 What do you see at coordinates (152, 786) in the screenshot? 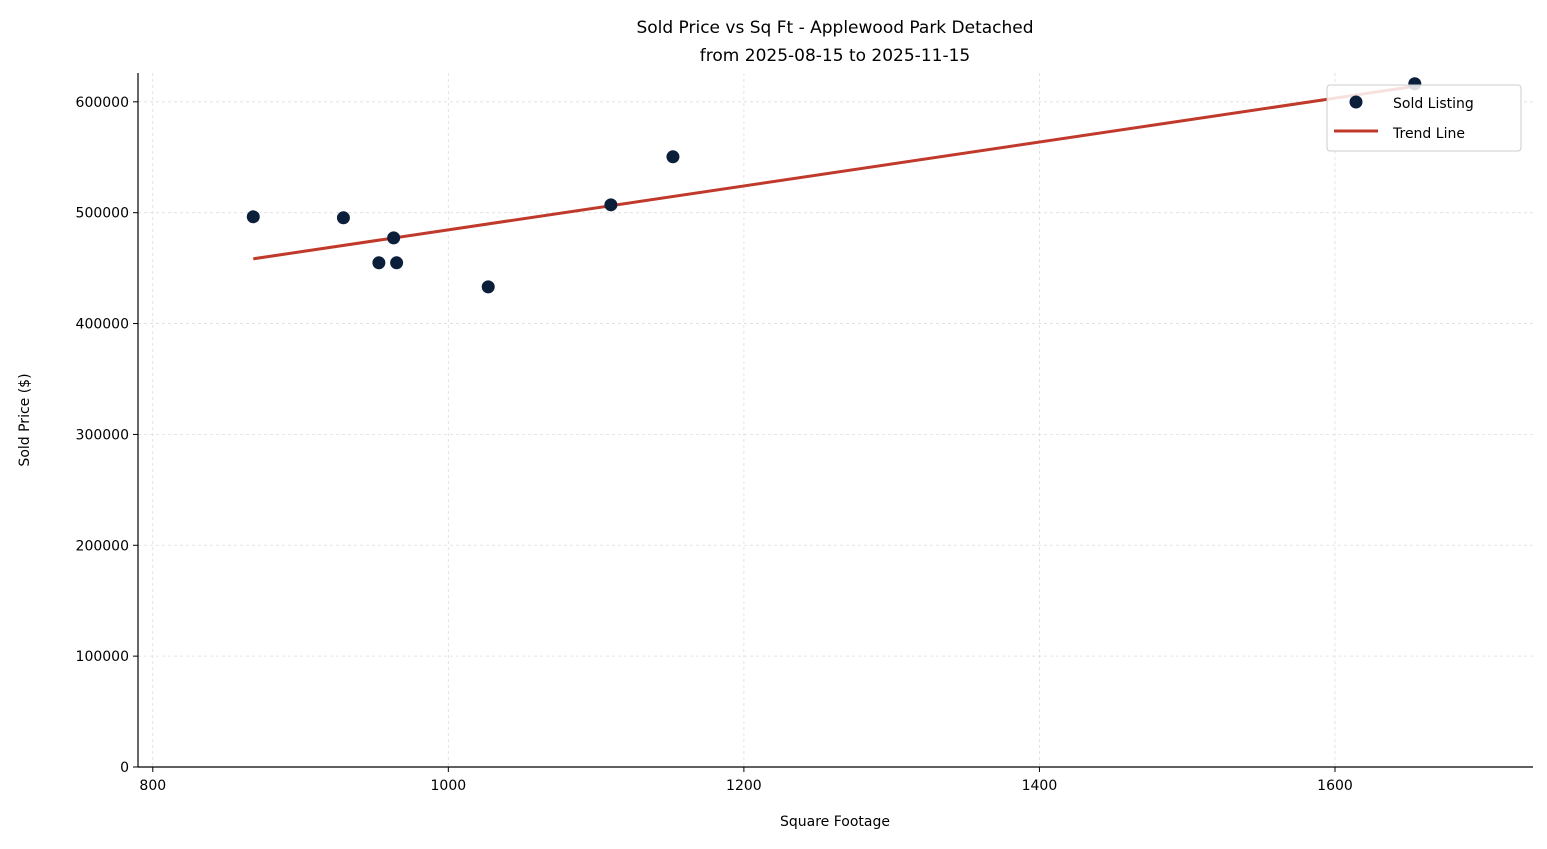
I see `x-tick-label: 800` at bounding box center [152, 786].